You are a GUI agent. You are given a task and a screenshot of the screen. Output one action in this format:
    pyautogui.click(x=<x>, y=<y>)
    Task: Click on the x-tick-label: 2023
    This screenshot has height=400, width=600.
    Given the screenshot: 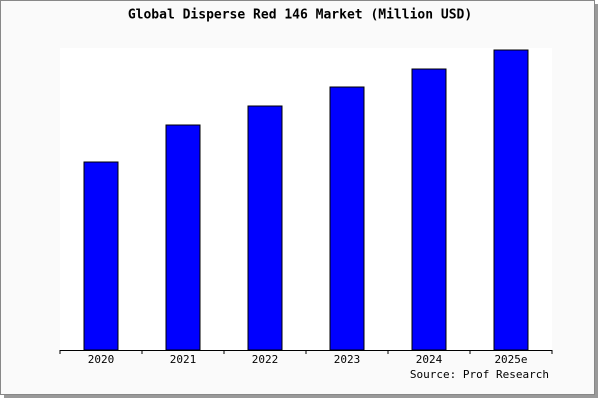 What is the action you would take?
    pyautogui.click(x=347, y=359)
    